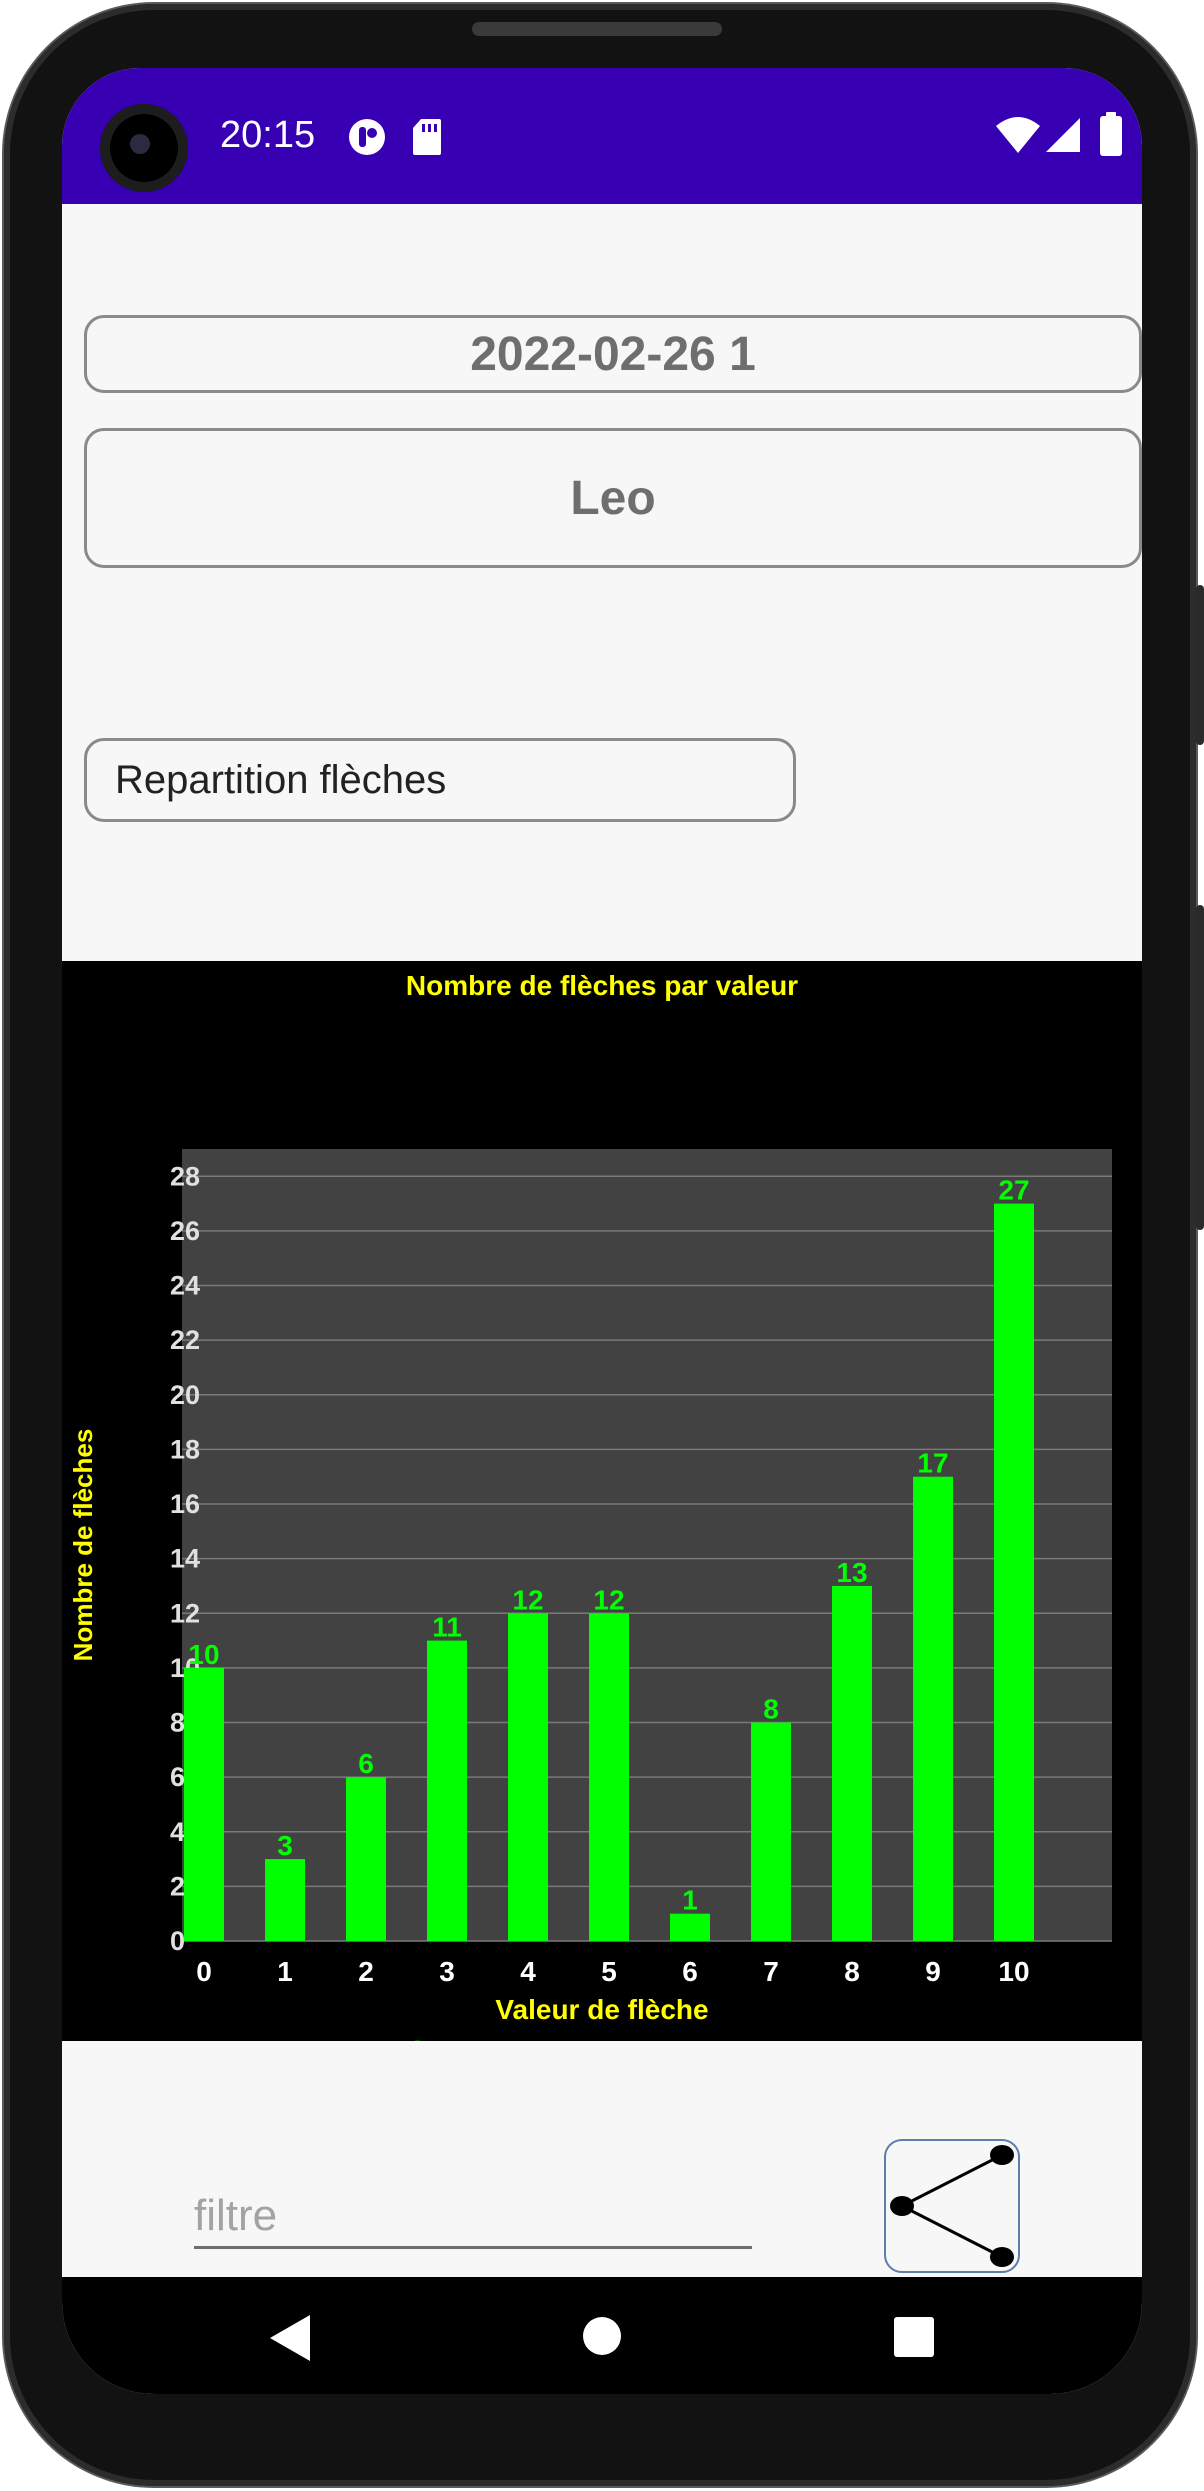 The image size is (1204, 2491). I want to click on y-tick-label: 0, so click(177, 1941).